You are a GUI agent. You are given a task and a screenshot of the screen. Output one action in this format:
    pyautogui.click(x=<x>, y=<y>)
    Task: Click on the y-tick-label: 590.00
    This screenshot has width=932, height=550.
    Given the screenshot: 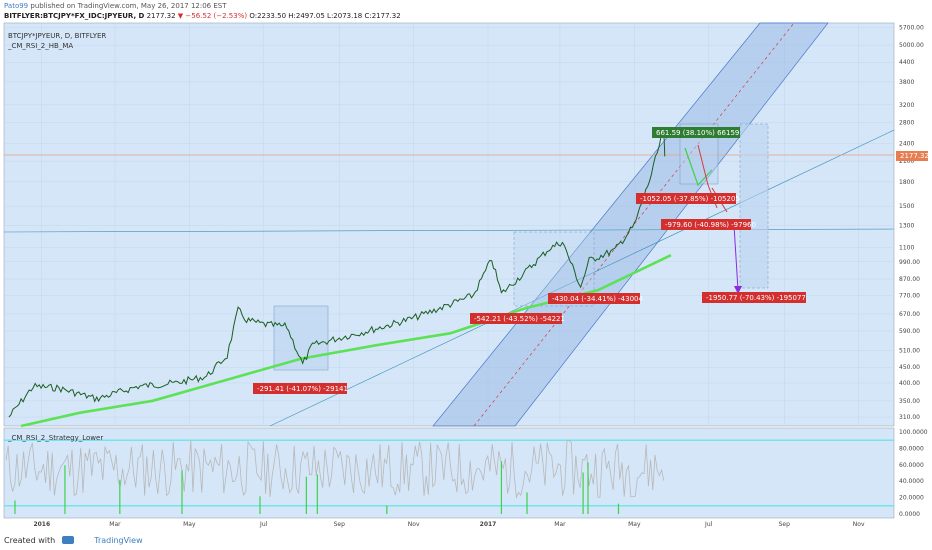 What is the action you would take?
    pyautogui.click(x=909, y=331)
    